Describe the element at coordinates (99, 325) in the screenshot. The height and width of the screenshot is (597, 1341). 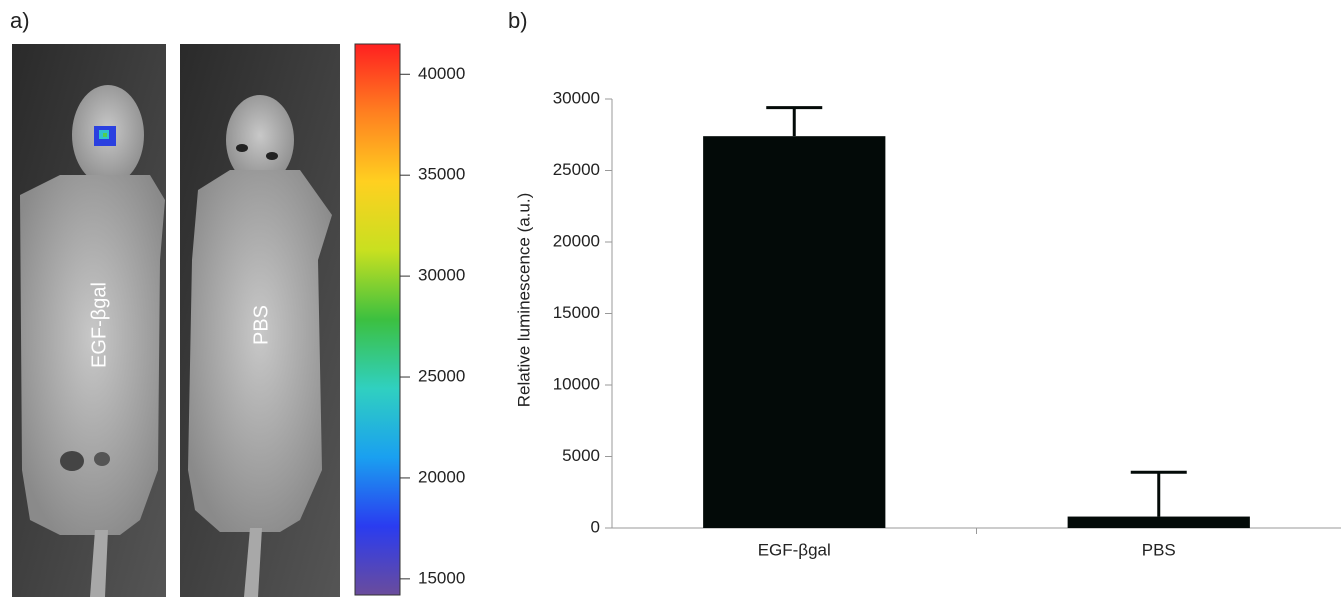
I see `image-label: EGF-βgal` at that location.